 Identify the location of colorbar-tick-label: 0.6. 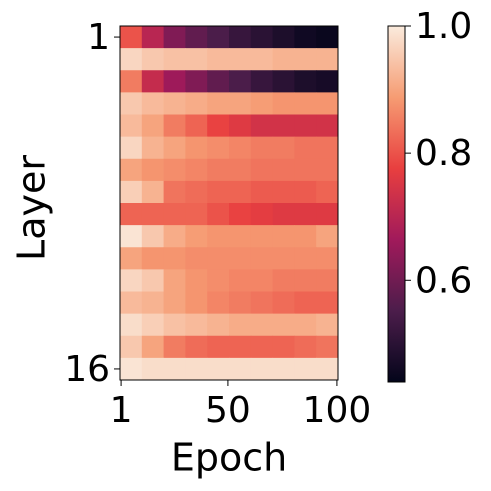
(443, 280).